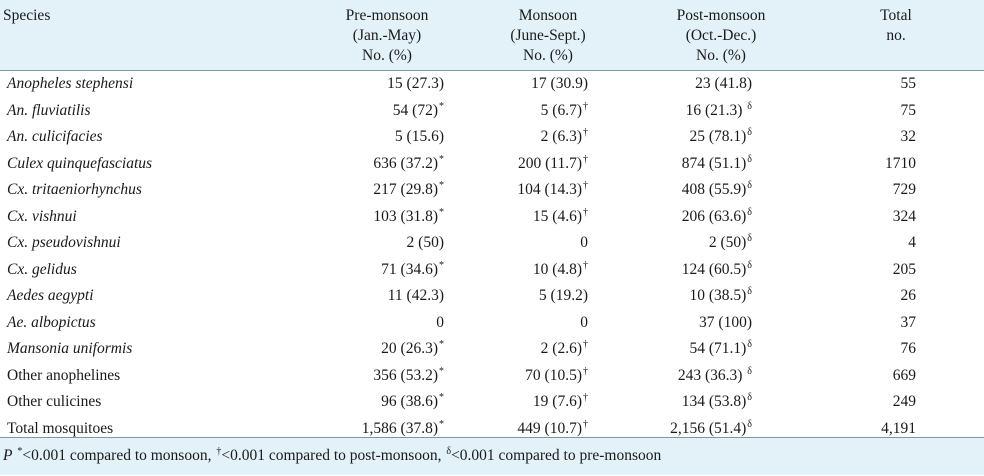  I want to click on cell-total: 205, so click(904, 270).